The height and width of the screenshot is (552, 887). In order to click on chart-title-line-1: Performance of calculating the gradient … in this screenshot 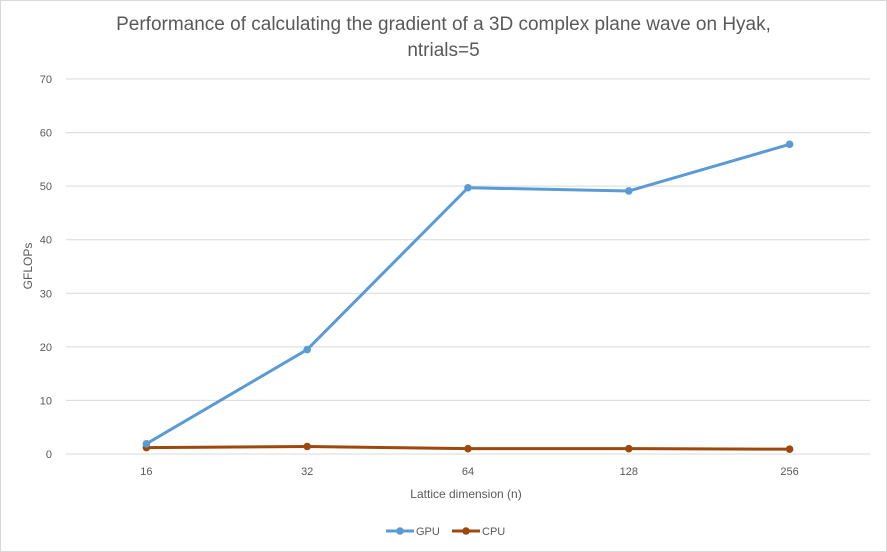, I will do `click(443, 24)`.